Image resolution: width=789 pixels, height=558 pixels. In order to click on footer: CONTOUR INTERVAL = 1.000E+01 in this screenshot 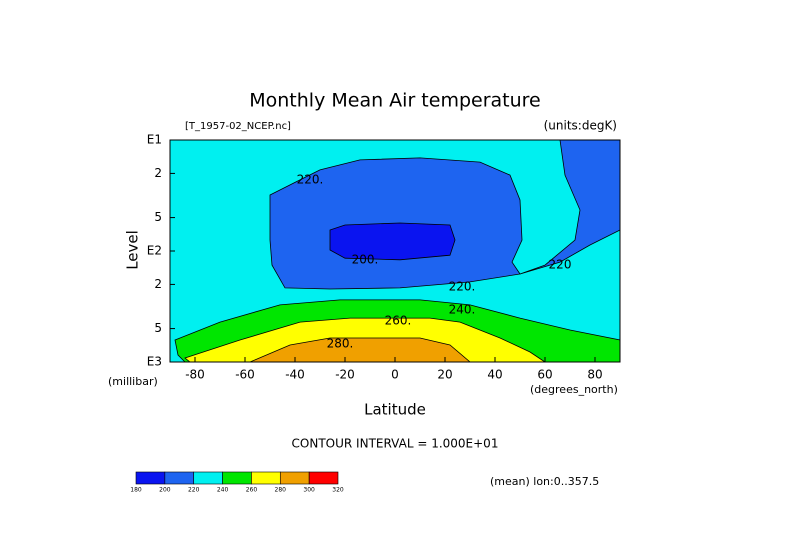, I will do `click(395, 444)`.